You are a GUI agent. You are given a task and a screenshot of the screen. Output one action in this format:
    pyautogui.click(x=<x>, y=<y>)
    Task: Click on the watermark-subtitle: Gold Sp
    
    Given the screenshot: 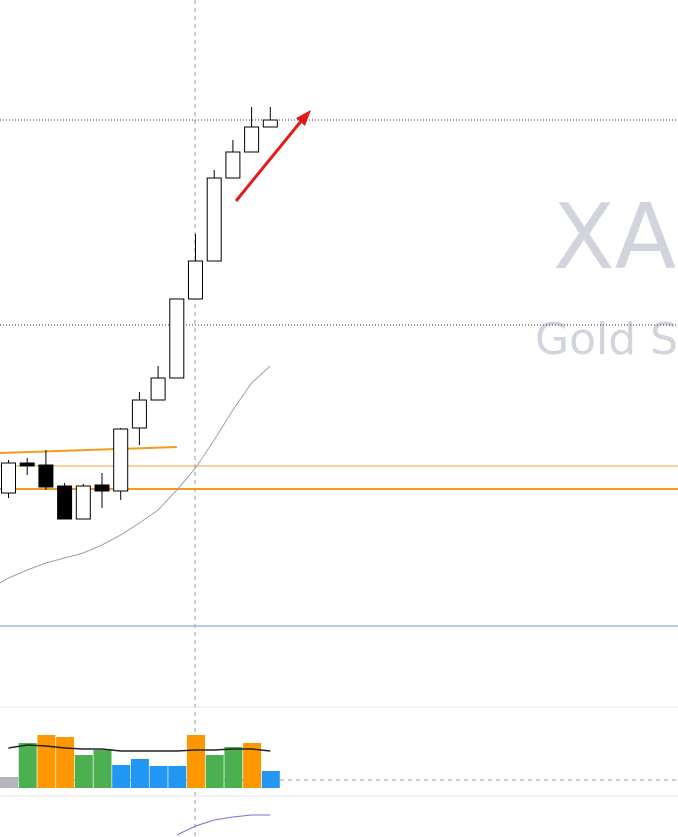 What is the action you would take?
    pyautogui.click(x=606, y=339)
    